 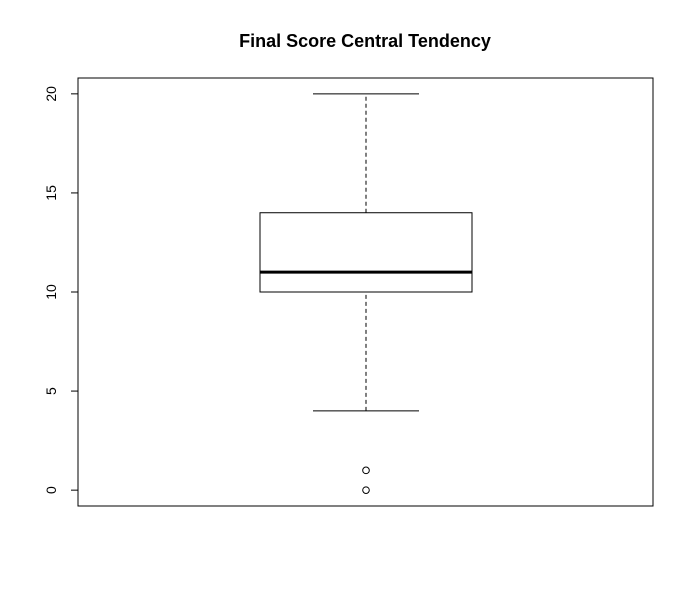 I want to click on y-tick-label: 15, so click(x=51, y=193).